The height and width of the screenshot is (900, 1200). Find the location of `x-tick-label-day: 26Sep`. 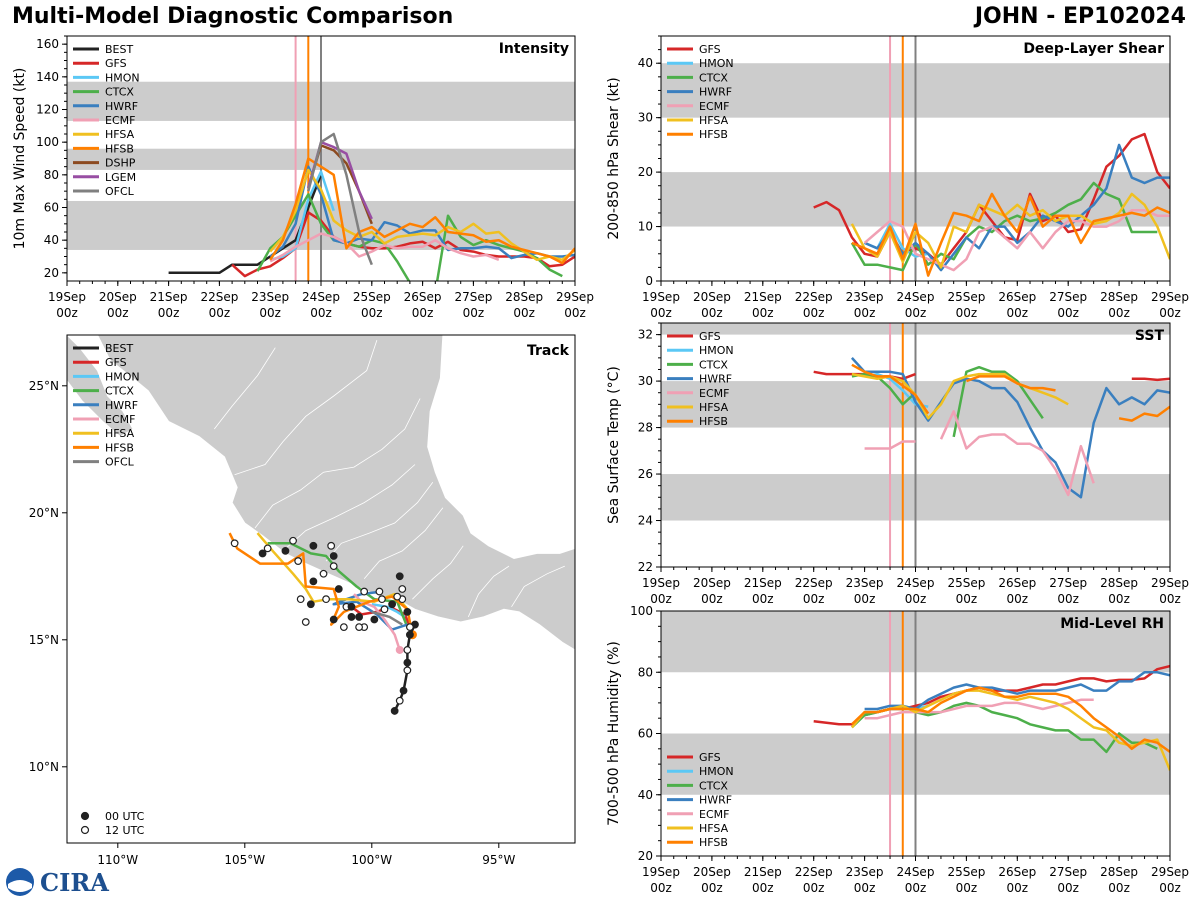

x-tick-label-day: 26Sep is located at coordinates (1017, 872).